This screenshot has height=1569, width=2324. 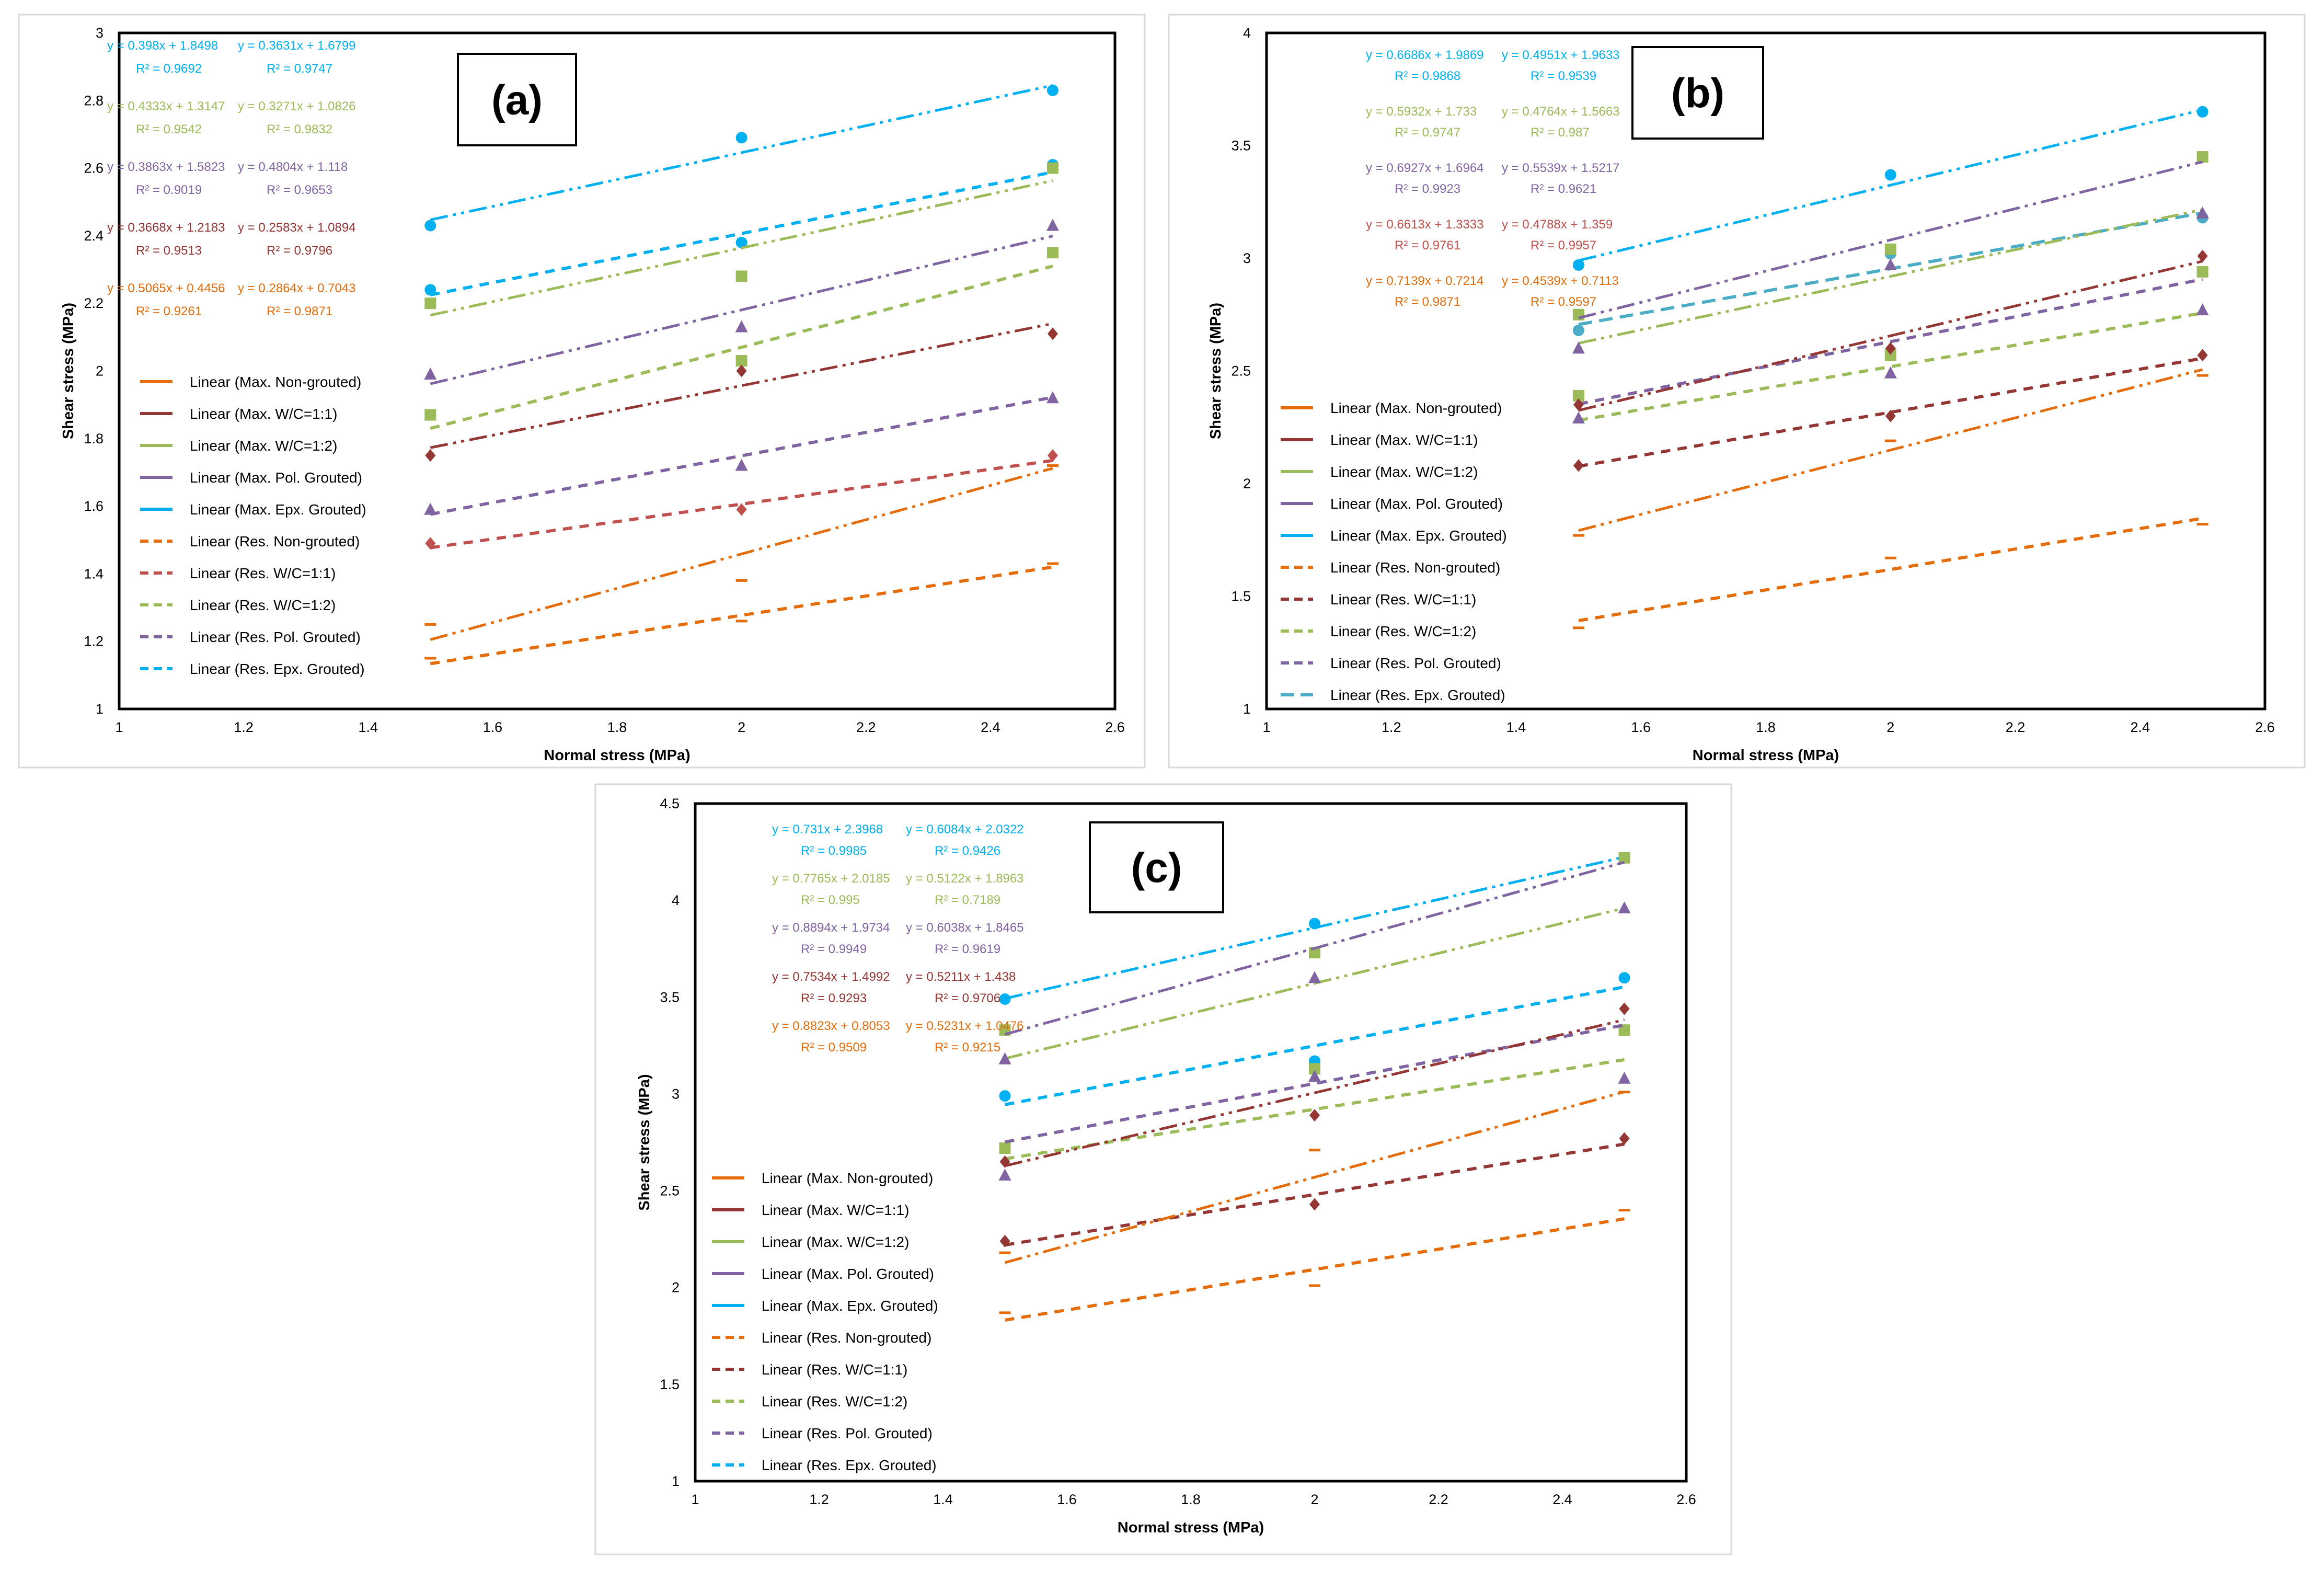 What do you see at coordinates (278, 509) in the screenshot?
I see `legend-label: Linear (Max. Epx. Grouted)` at bounding box center [278, 509].